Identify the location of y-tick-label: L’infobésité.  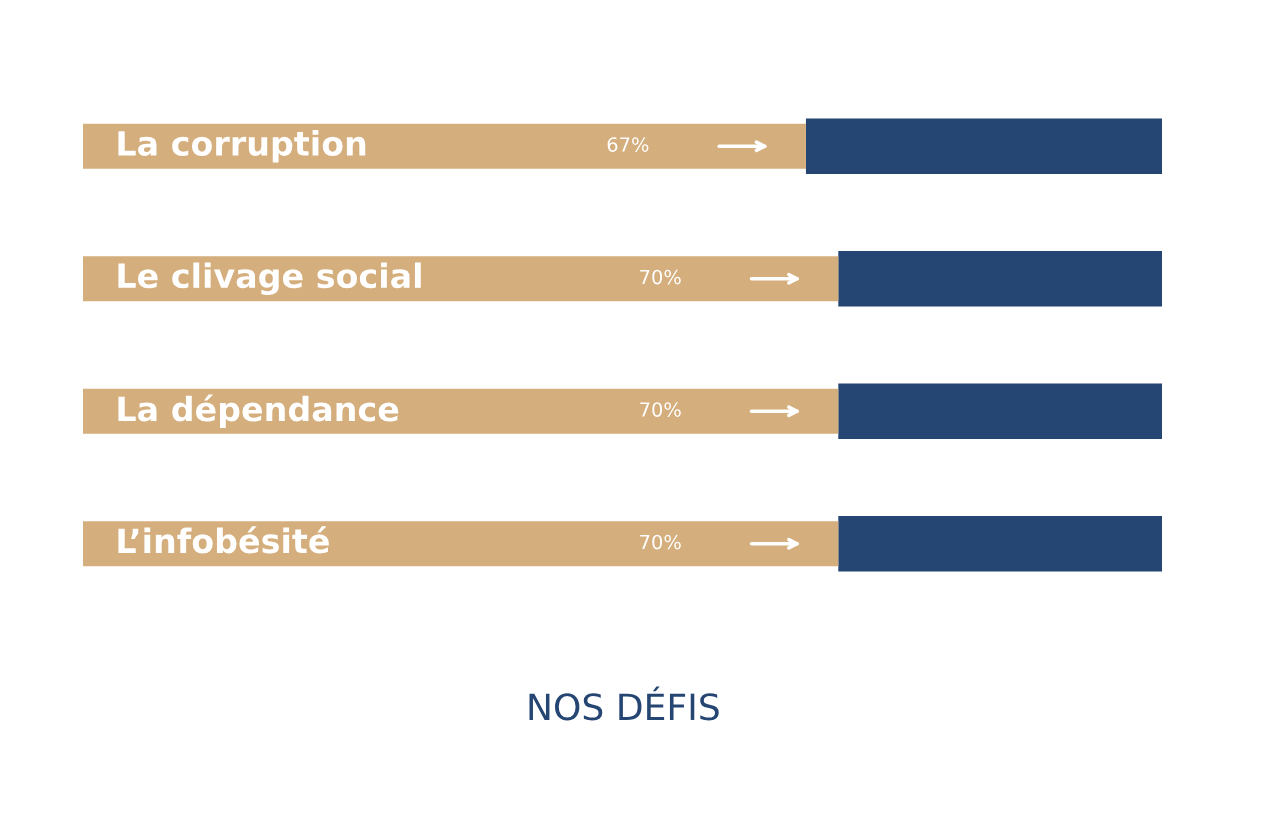
(223, 540).